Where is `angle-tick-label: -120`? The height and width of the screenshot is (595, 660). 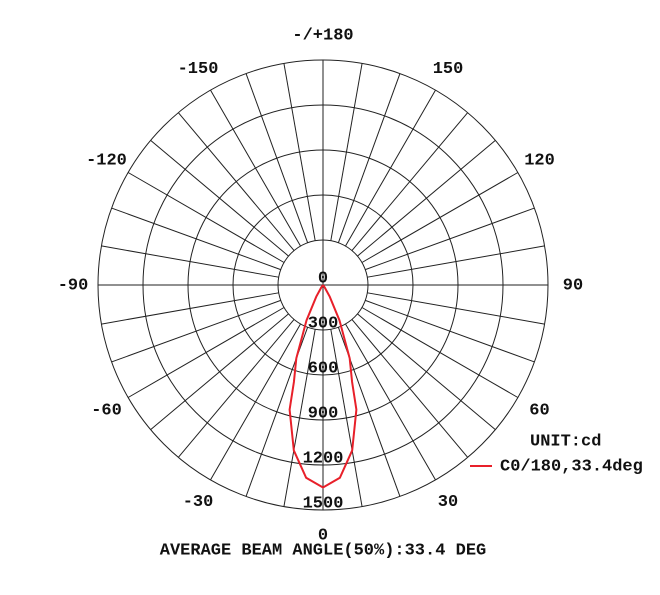 angle-tick-label: -120 is located at coordinates (106, 160).